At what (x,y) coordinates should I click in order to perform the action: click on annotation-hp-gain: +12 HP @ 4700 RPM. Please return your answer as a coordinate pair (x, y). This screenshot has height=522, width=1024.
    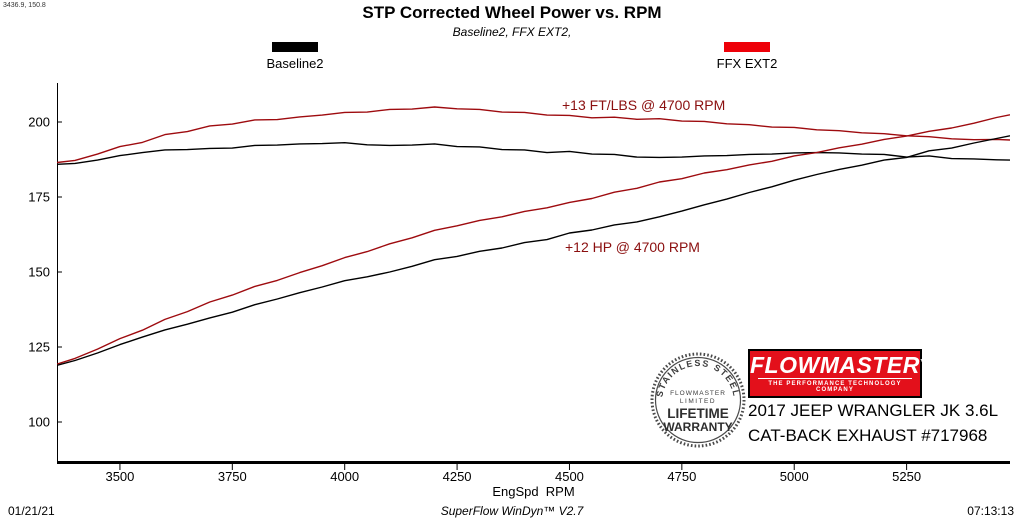
    Looking at the image, I should click on (632, 247).